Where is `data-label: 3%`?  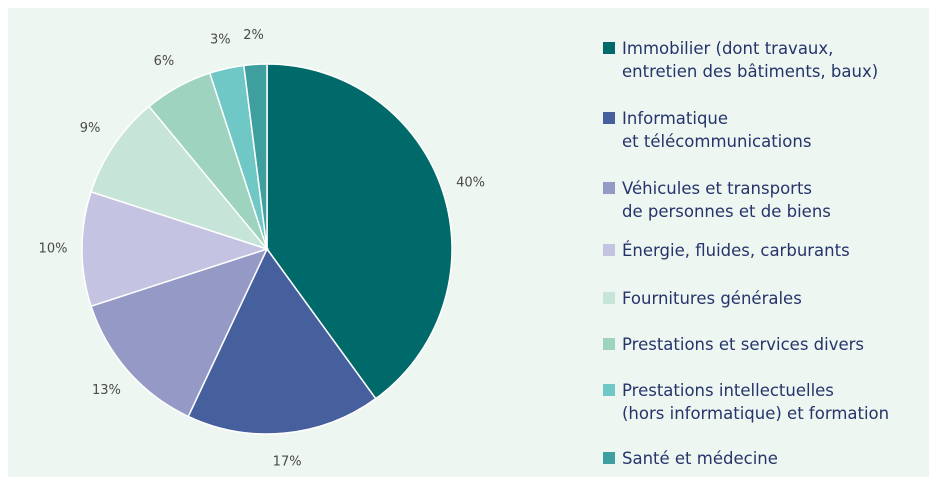
data-label: 3% is located at coordinates (220, 40).